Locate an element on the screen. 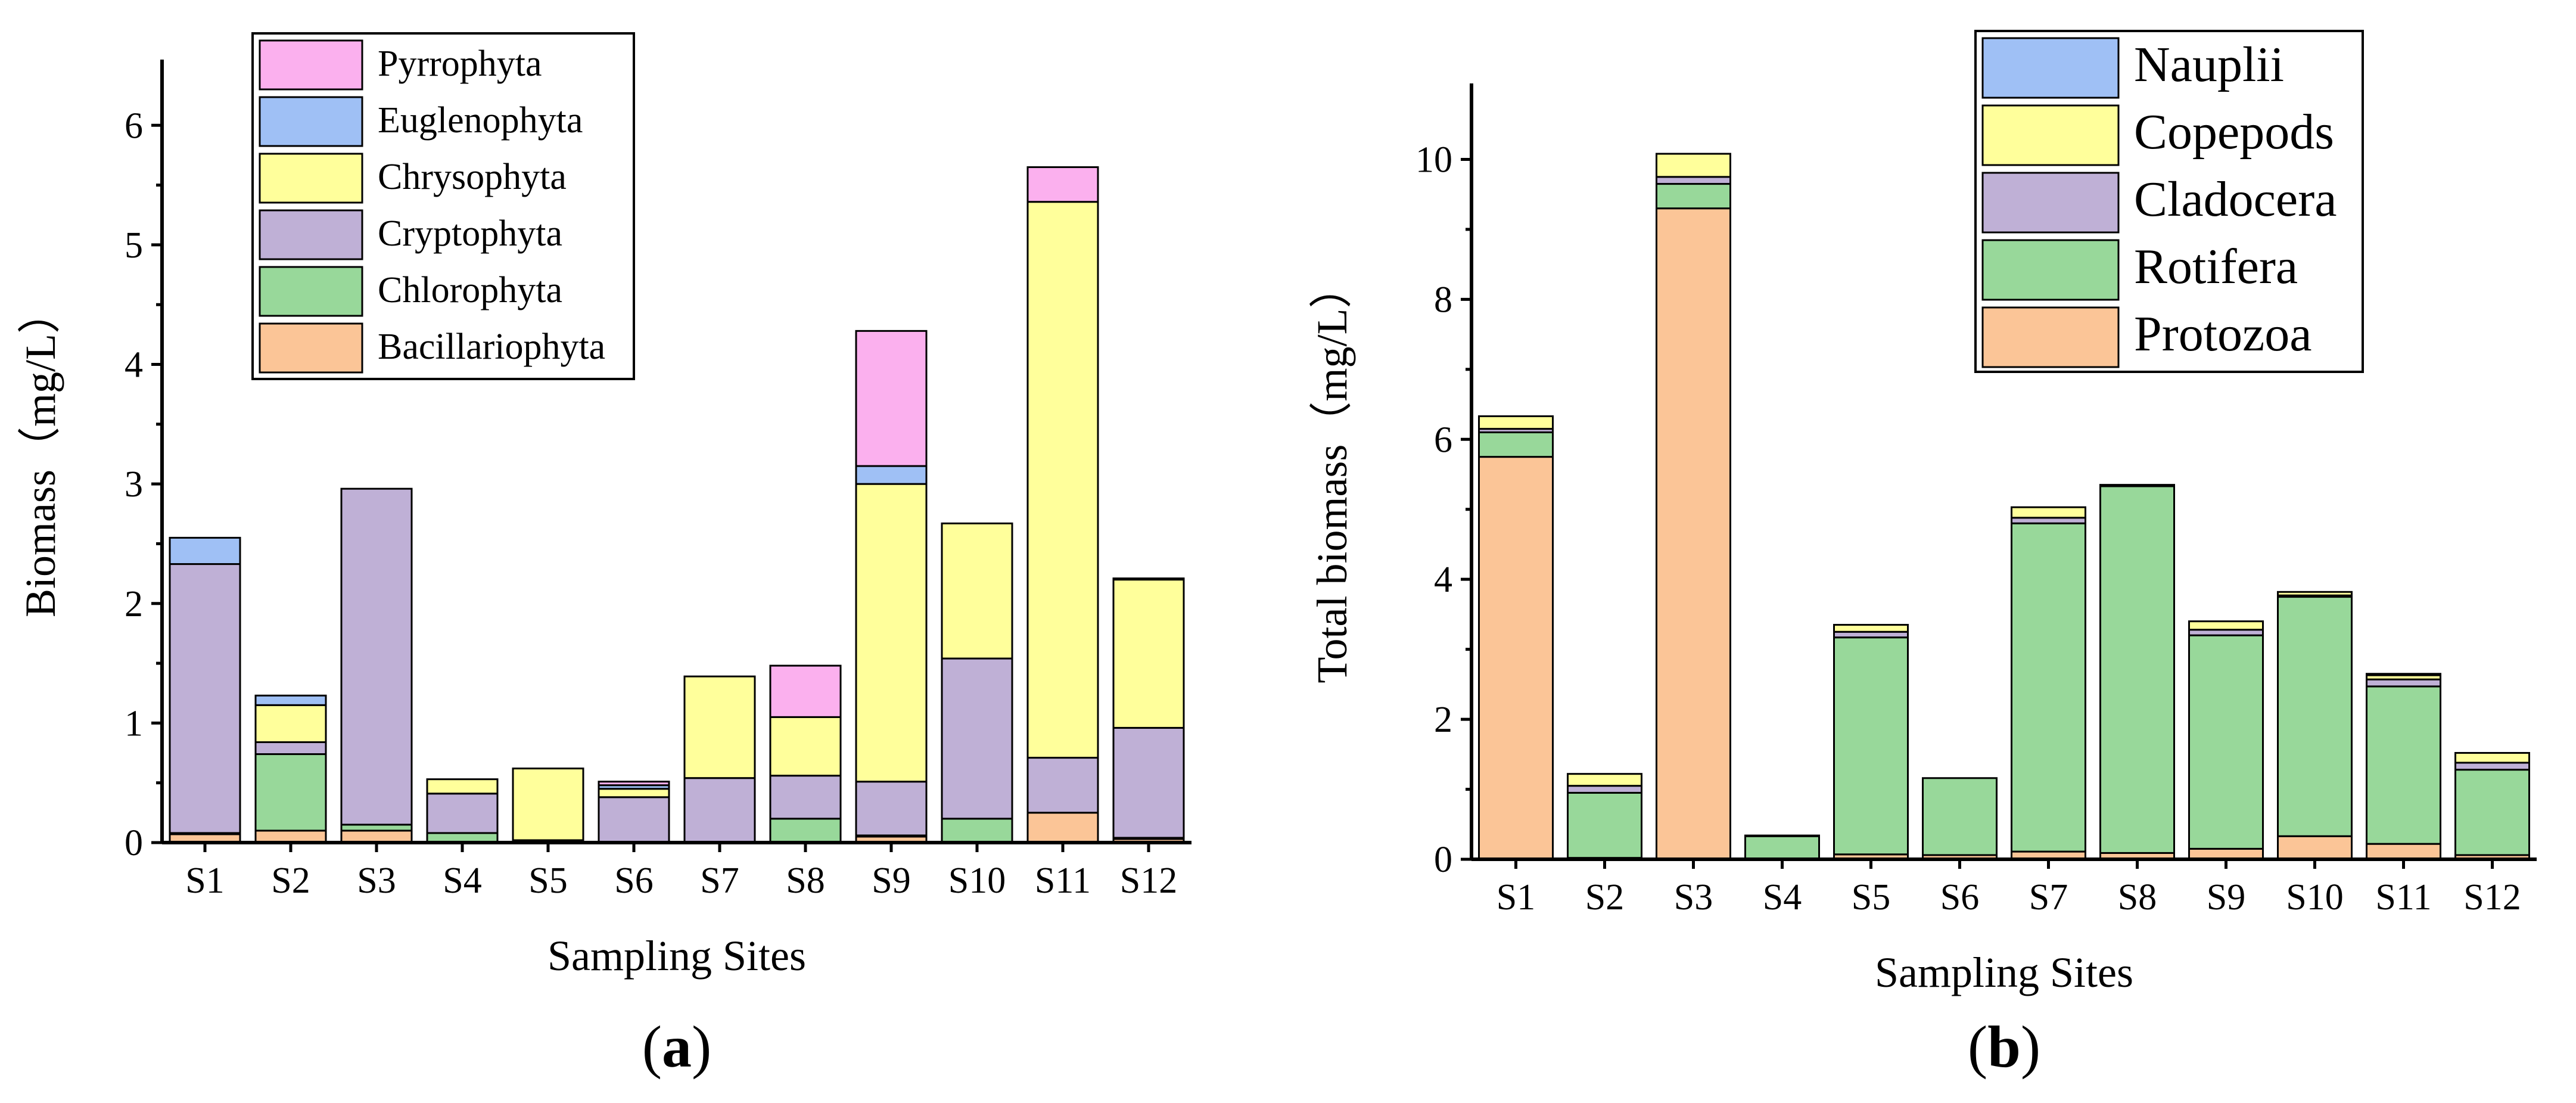  bar-s7-rotifera is located at coordinates (2048, 688).